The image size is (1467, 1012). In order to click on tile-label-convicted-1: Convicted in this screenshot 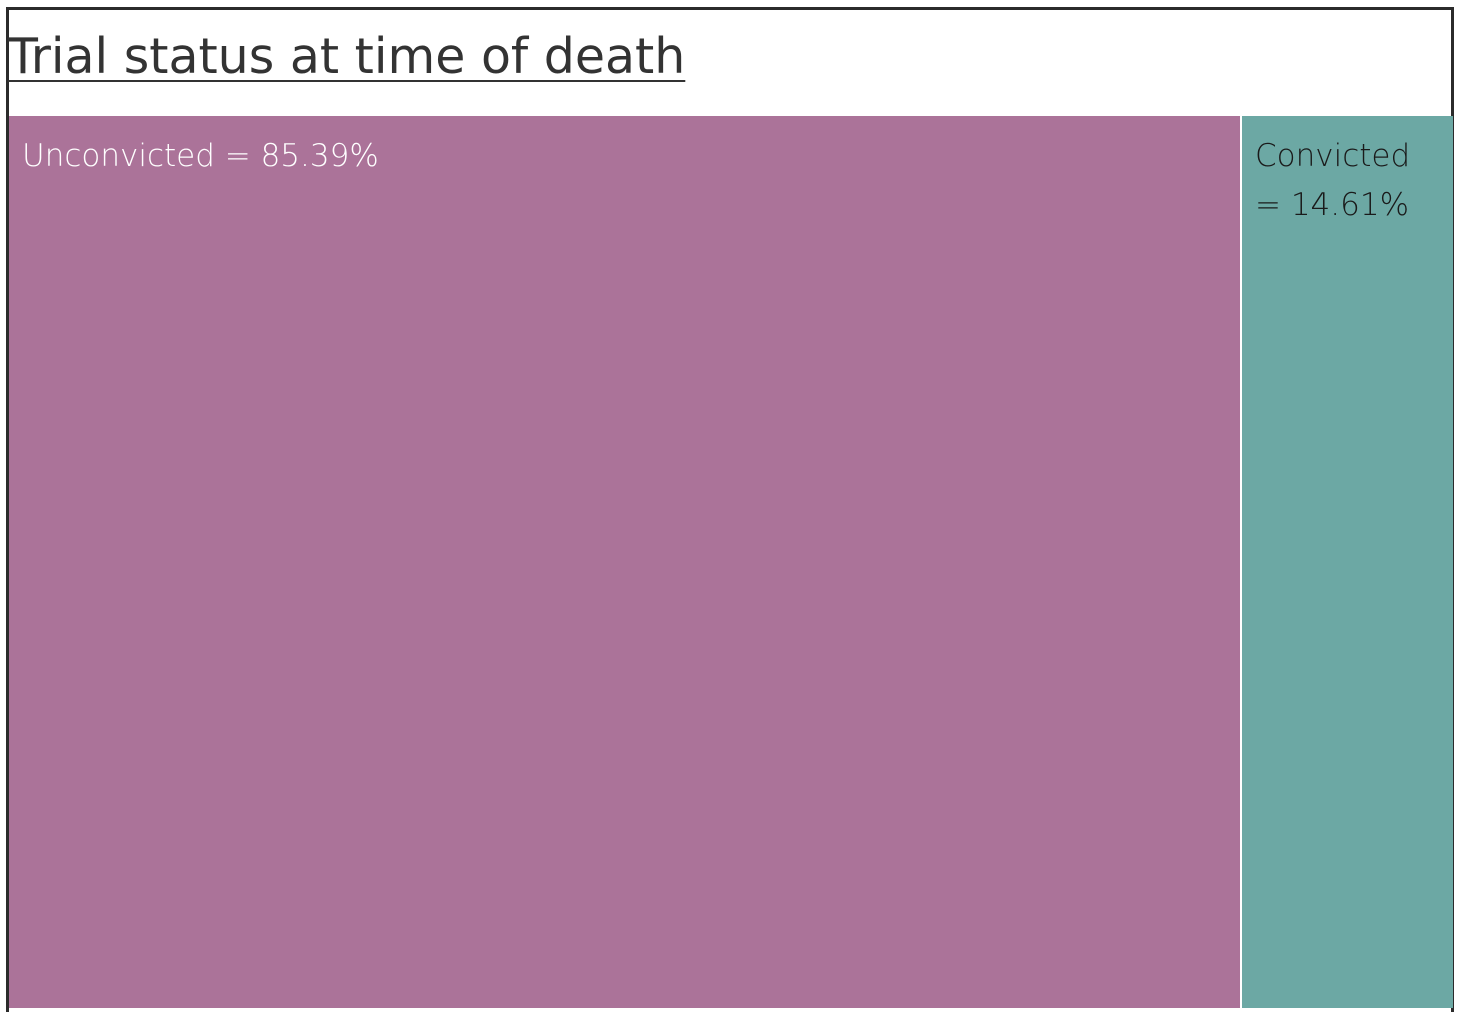, I will do `click(1332, 156)`.